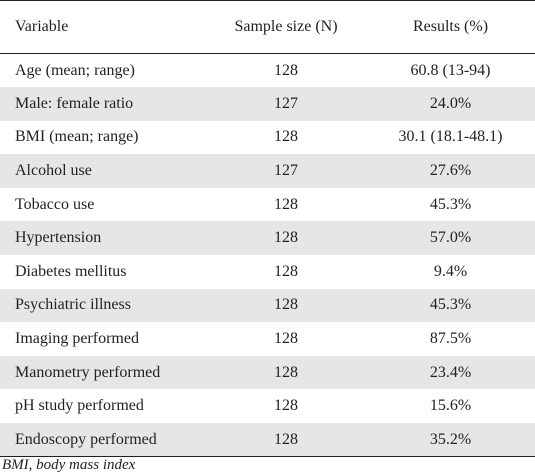 This screenshot has height=476, width=535. Describe the element at coordinates (450, 137) in the screenshot. I see `cell-result: 30.1 (18.1-48.1)` at that location.